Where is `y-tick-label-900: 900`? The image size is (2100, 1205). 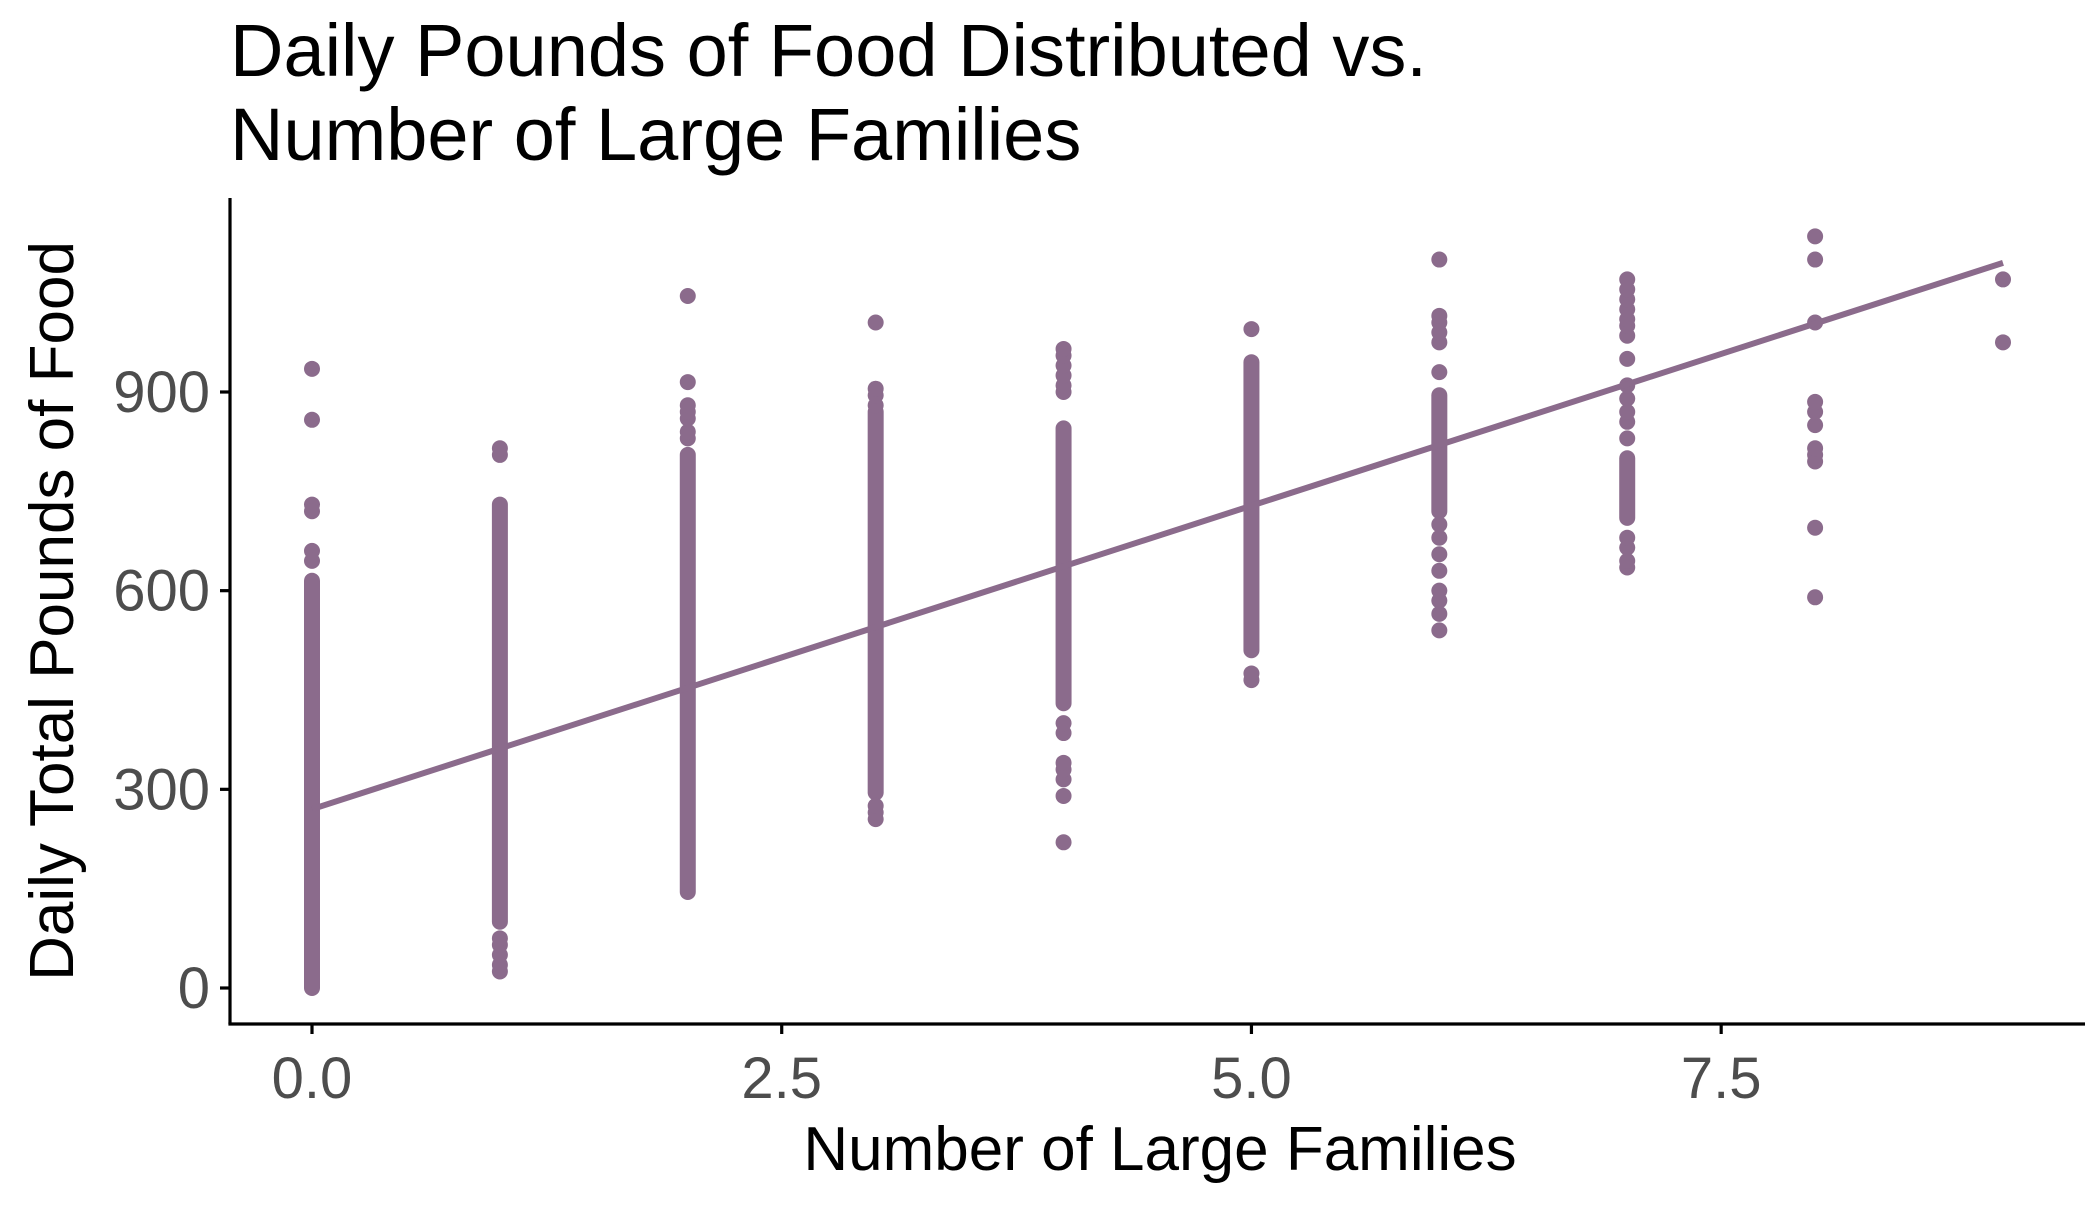 y-tick-label-900: 900 is located at coordinates (161, 392).